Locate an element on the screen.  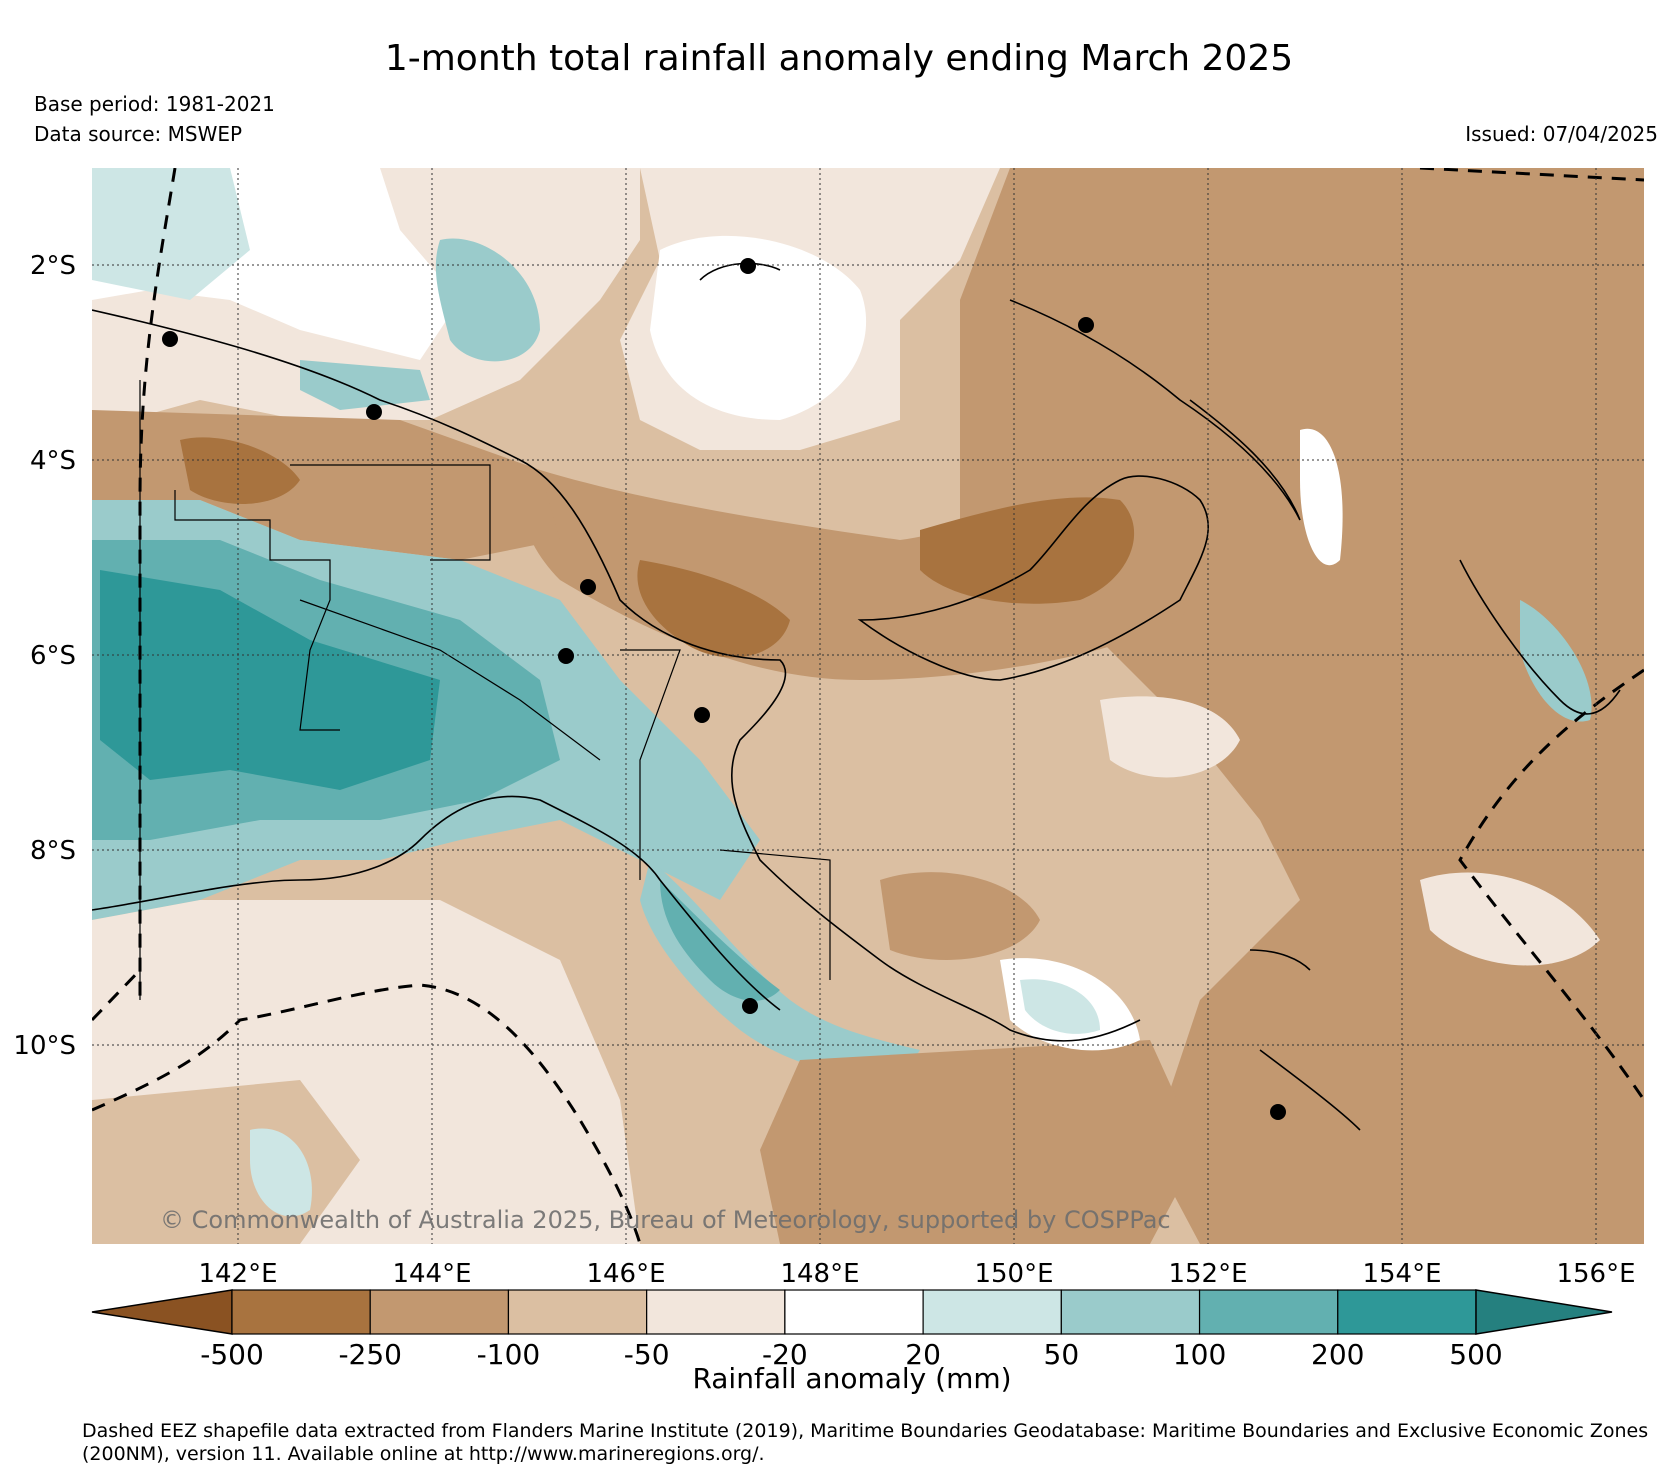
lon-label: 150°E is located at coordinates (1013, 1274).